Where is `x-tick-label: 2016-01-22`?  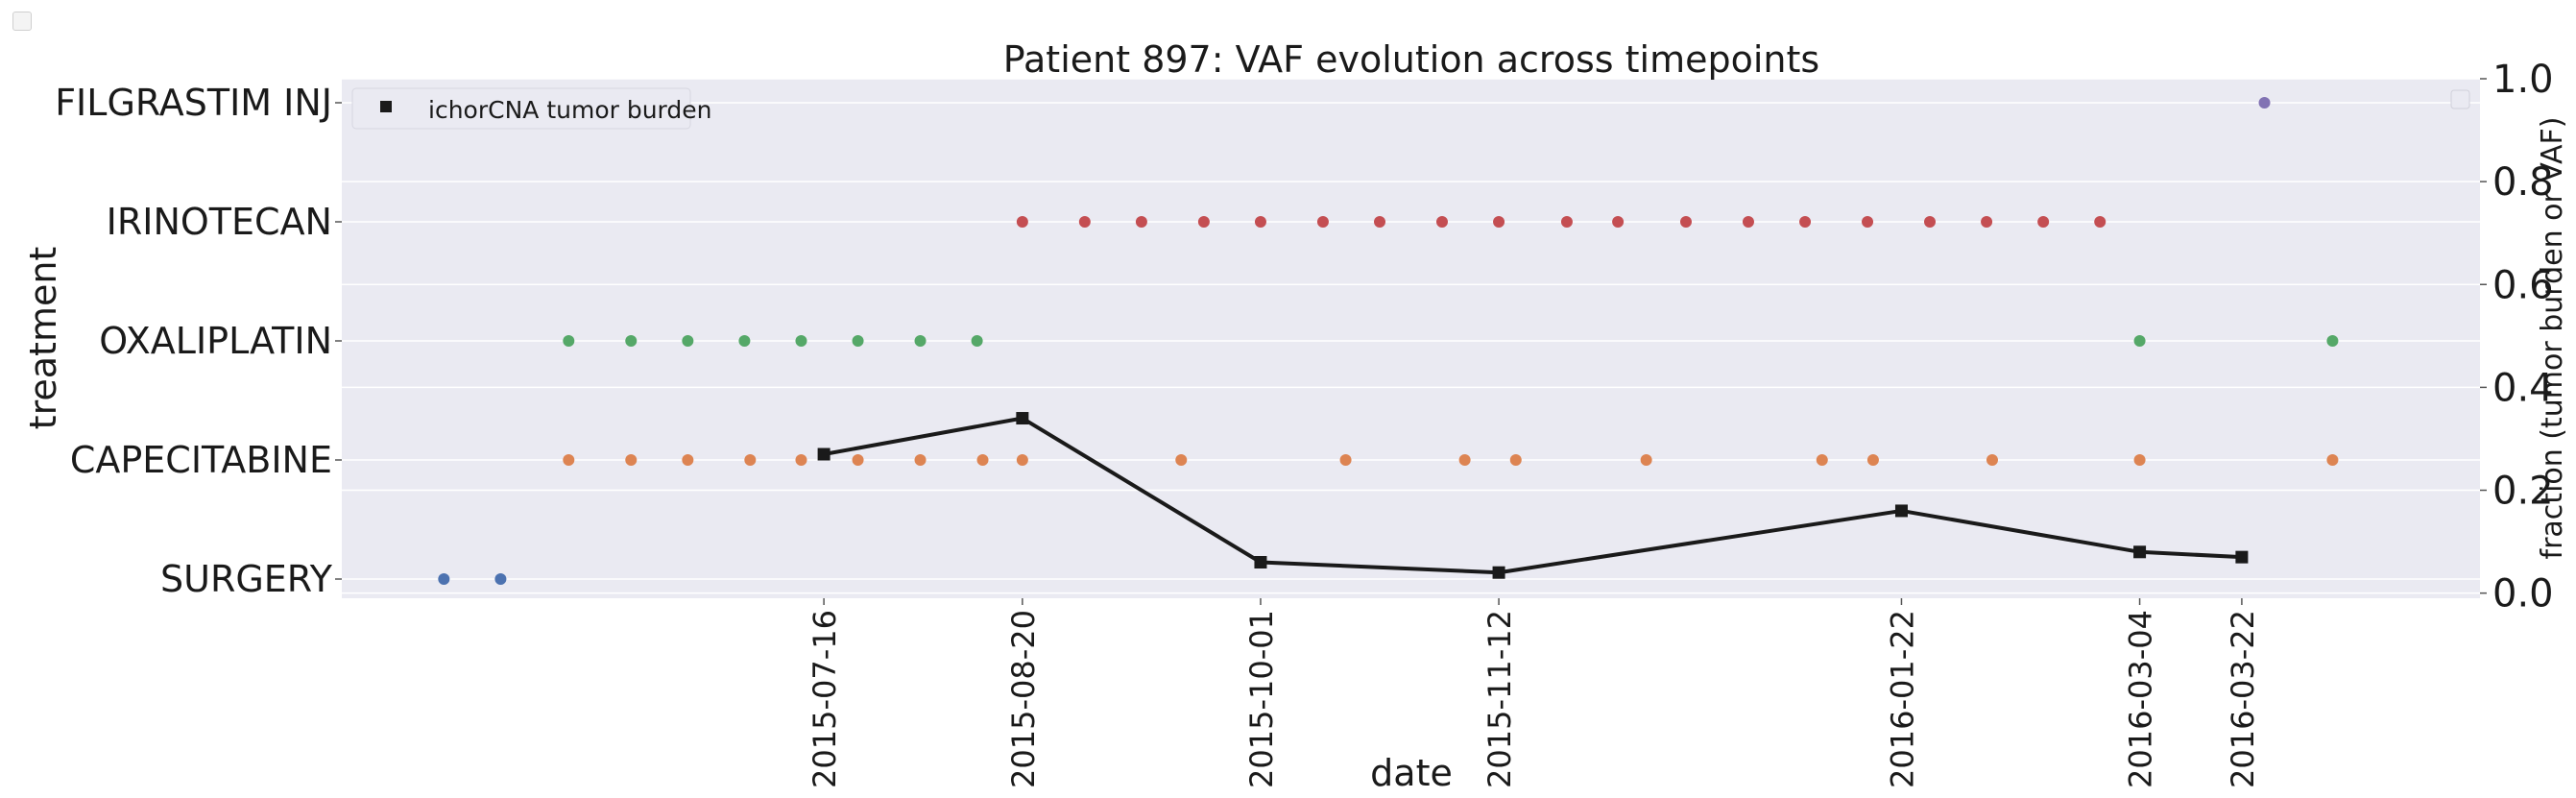 x-tick-label: 2016-01-22 is located at coordinates (1902, 699).